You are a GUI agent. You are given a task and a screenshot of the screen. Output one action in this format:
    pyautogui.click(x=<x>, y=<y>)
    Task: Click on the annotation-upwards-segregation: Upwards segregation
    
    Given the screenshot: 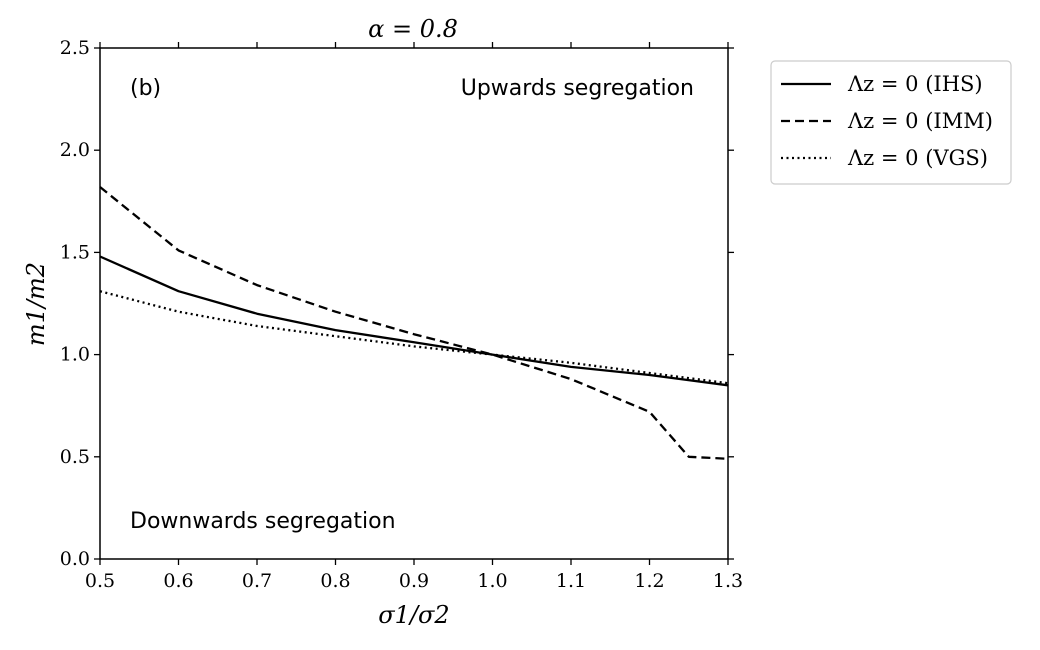 What is the action you would take?
    pyautogui.click(x=577, y=88)
    